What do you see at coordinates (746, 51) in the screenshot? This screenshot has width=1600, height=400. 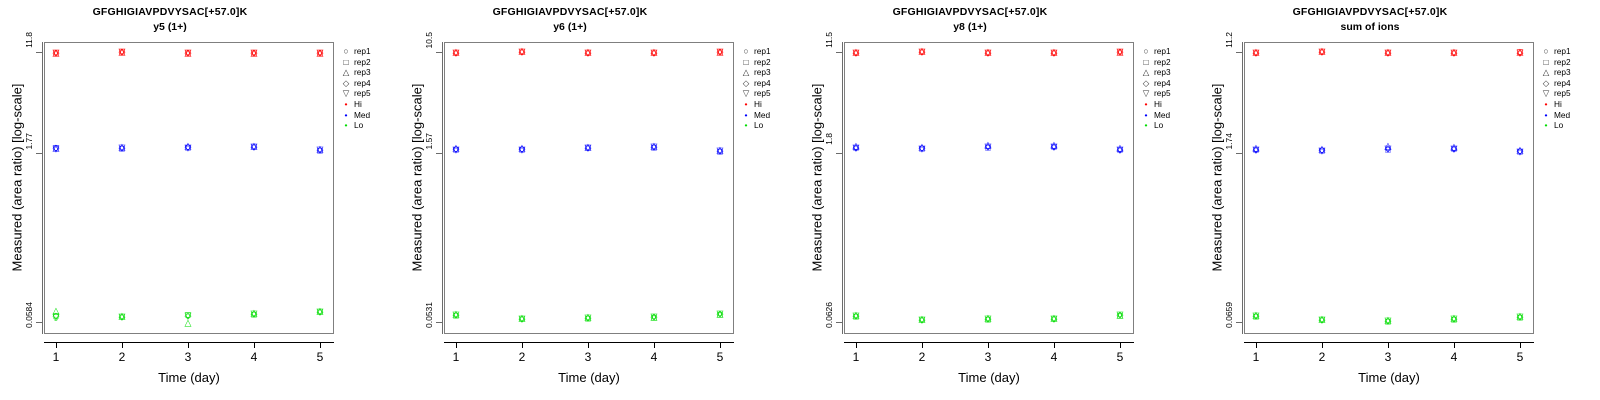 I see `circle-open-icon: ○` at bounding box center [746, 51].